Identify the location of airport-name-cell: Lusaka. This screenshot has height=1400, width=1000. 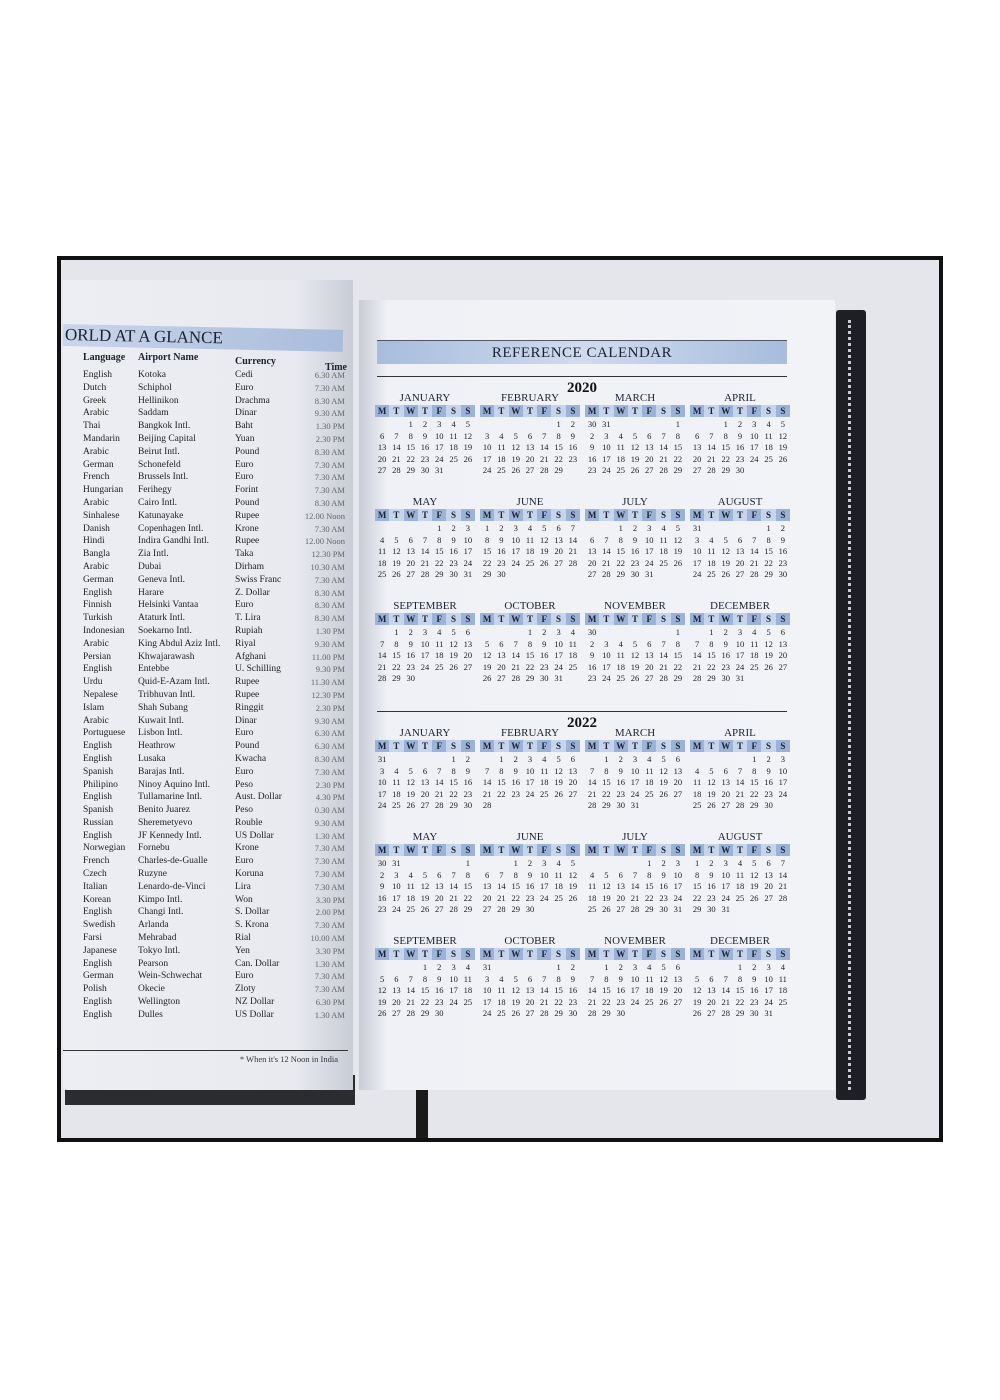
(152, 758).